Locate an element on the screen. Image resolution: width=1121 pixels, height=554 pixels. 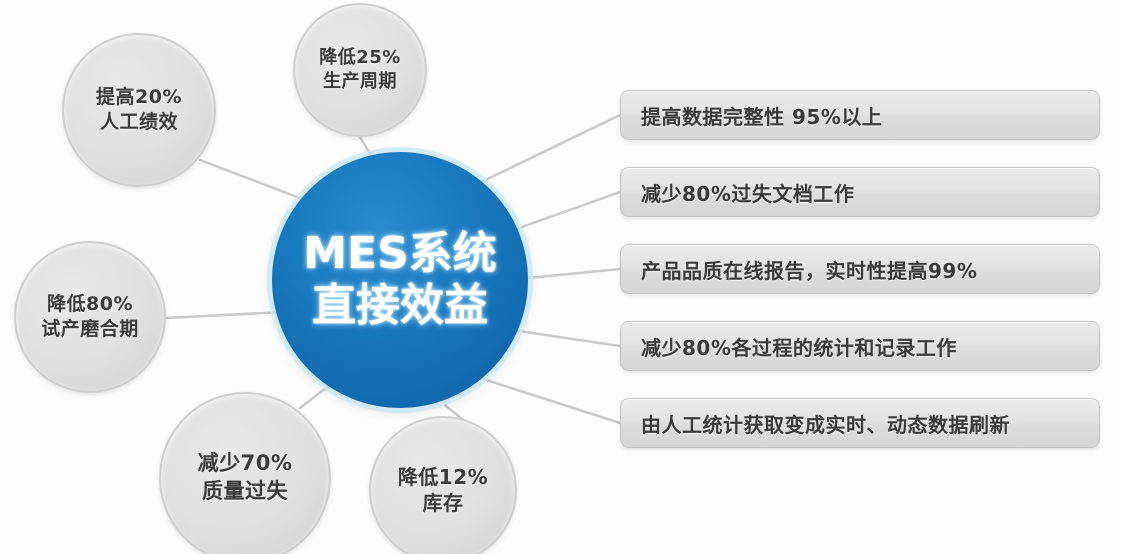
connector-realtime-refresh is located at coordinates (550, 400).